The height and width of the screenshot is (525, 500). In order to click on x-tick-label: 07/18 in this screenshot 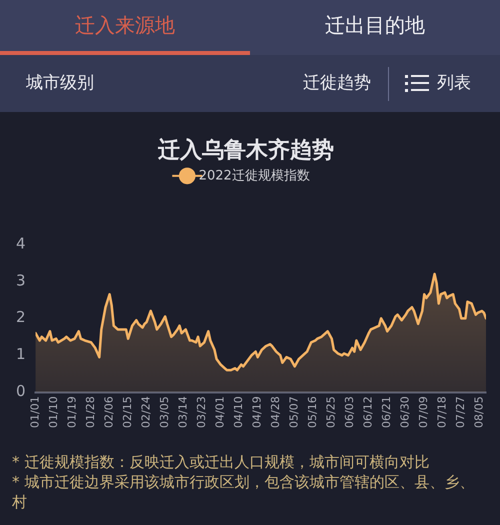, I will do `click(442, 412)`.